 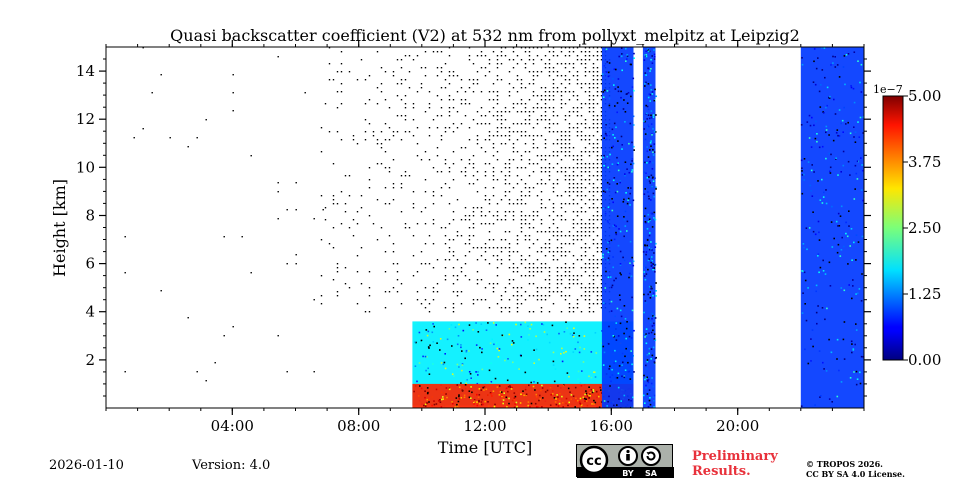 I want to click on cc-license-badge: cc BY SA, so click(x=625, y=461).